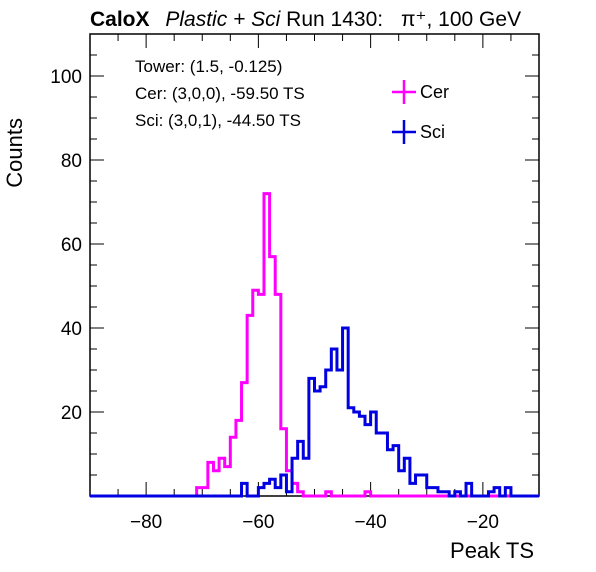  I want to click on x-tick-label: −20, so click(483, 522).